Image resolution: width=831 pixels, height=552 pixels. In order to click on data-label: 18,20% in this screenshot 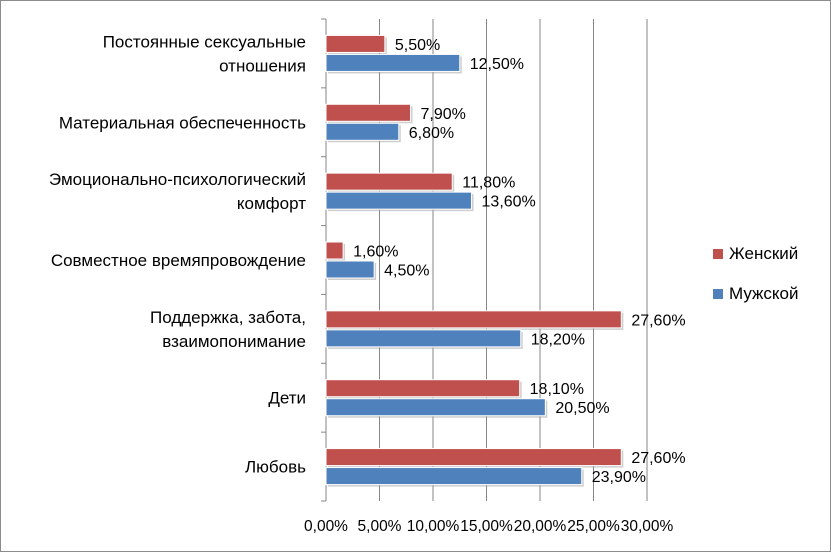, I will do `click(558, 339)`.